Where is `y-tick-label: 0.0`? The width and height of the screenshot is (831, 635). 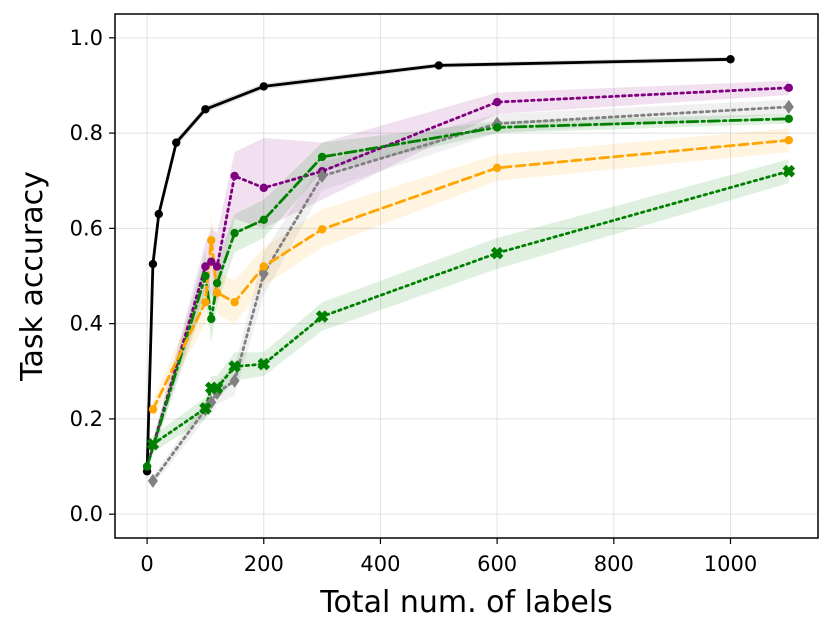
y-tick-label: 0.0 is located at coordinates (86, 514).